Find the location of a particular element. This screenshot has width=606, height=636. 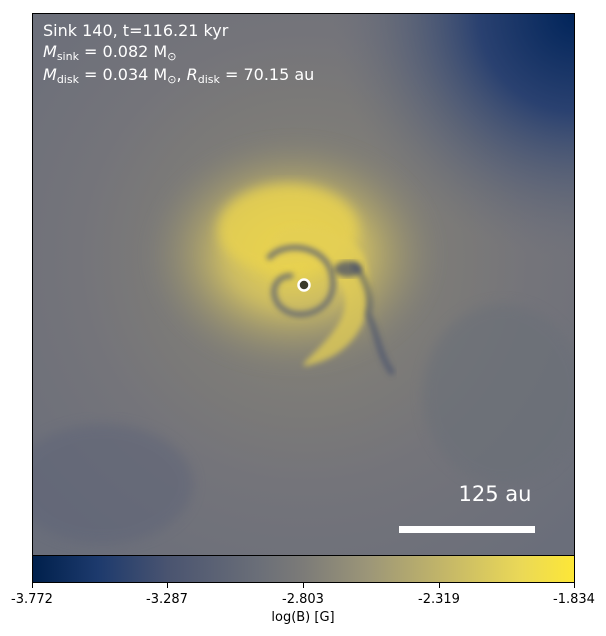

disk-properties-label: Mdisk = 0.034 M⊙, Rdisk = 70.15 au is located at coordinates (179, 75).